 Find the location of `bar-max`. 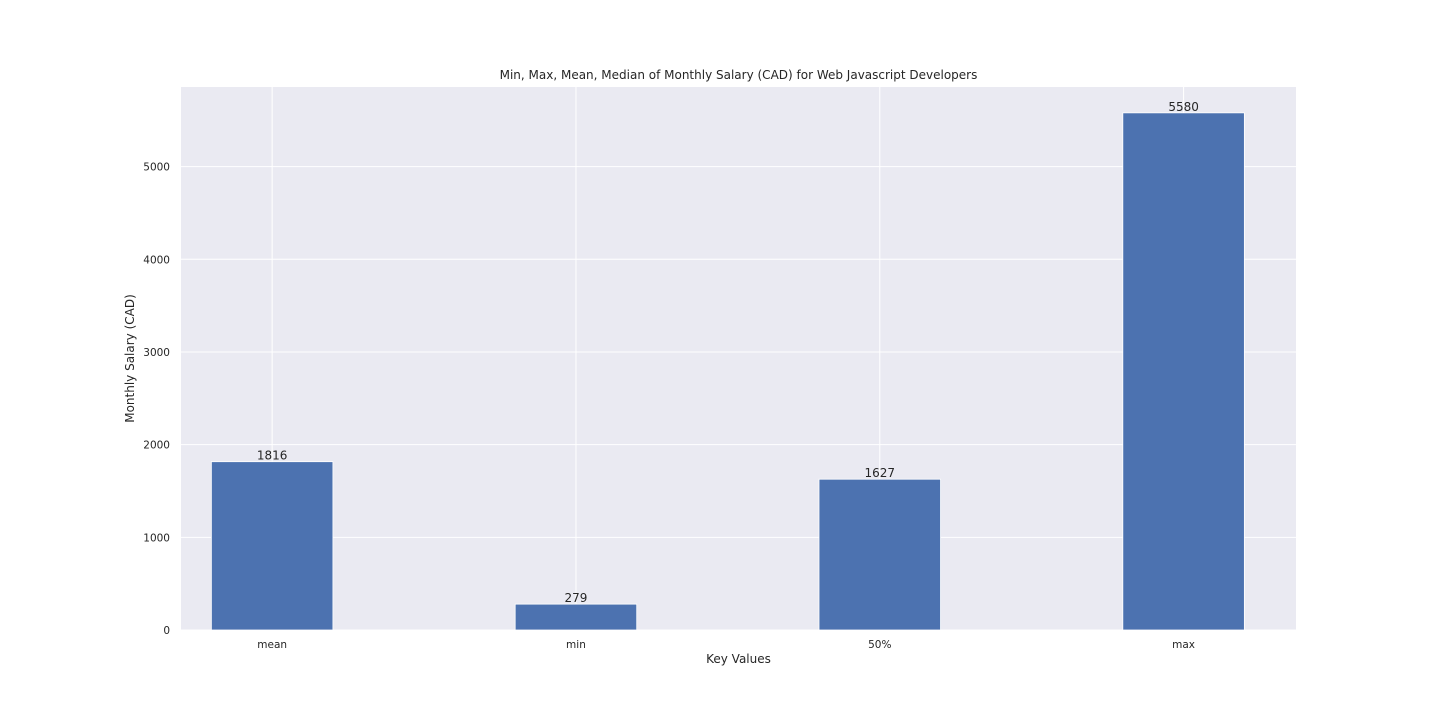

bar-max is located at coordinates (1183, 371).